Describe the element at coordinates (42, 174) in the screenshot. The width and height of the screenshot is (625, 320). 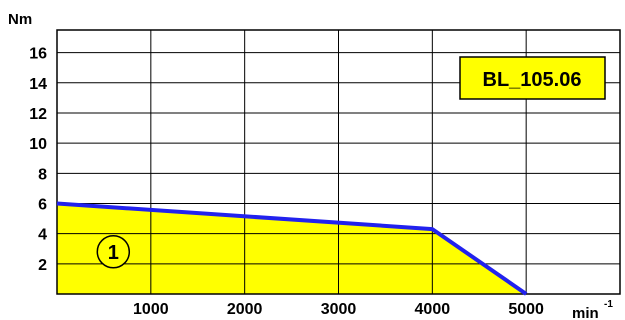
I see `y-tick-label-8: 8` at that location.